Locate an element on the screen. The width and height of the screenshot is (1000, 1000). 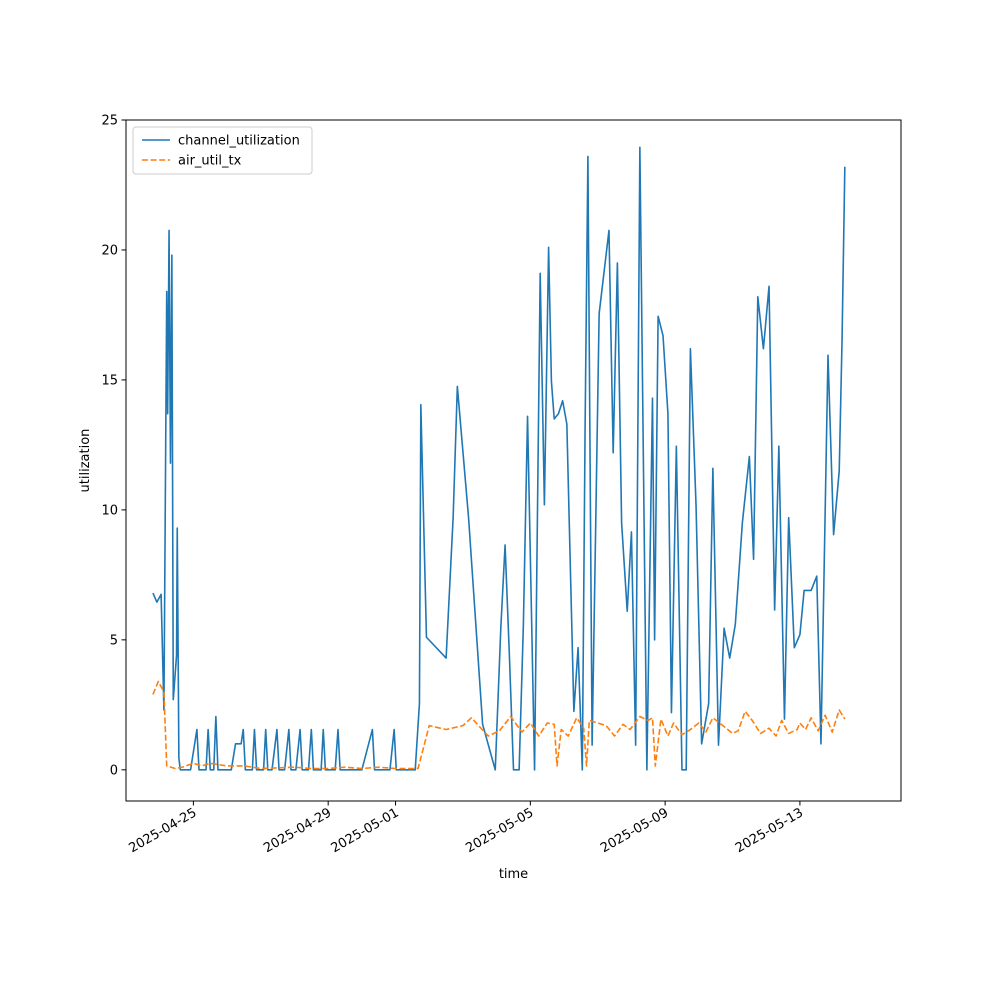
legend: channel_utilization air_util_tx is located at coordinates (222, 150).